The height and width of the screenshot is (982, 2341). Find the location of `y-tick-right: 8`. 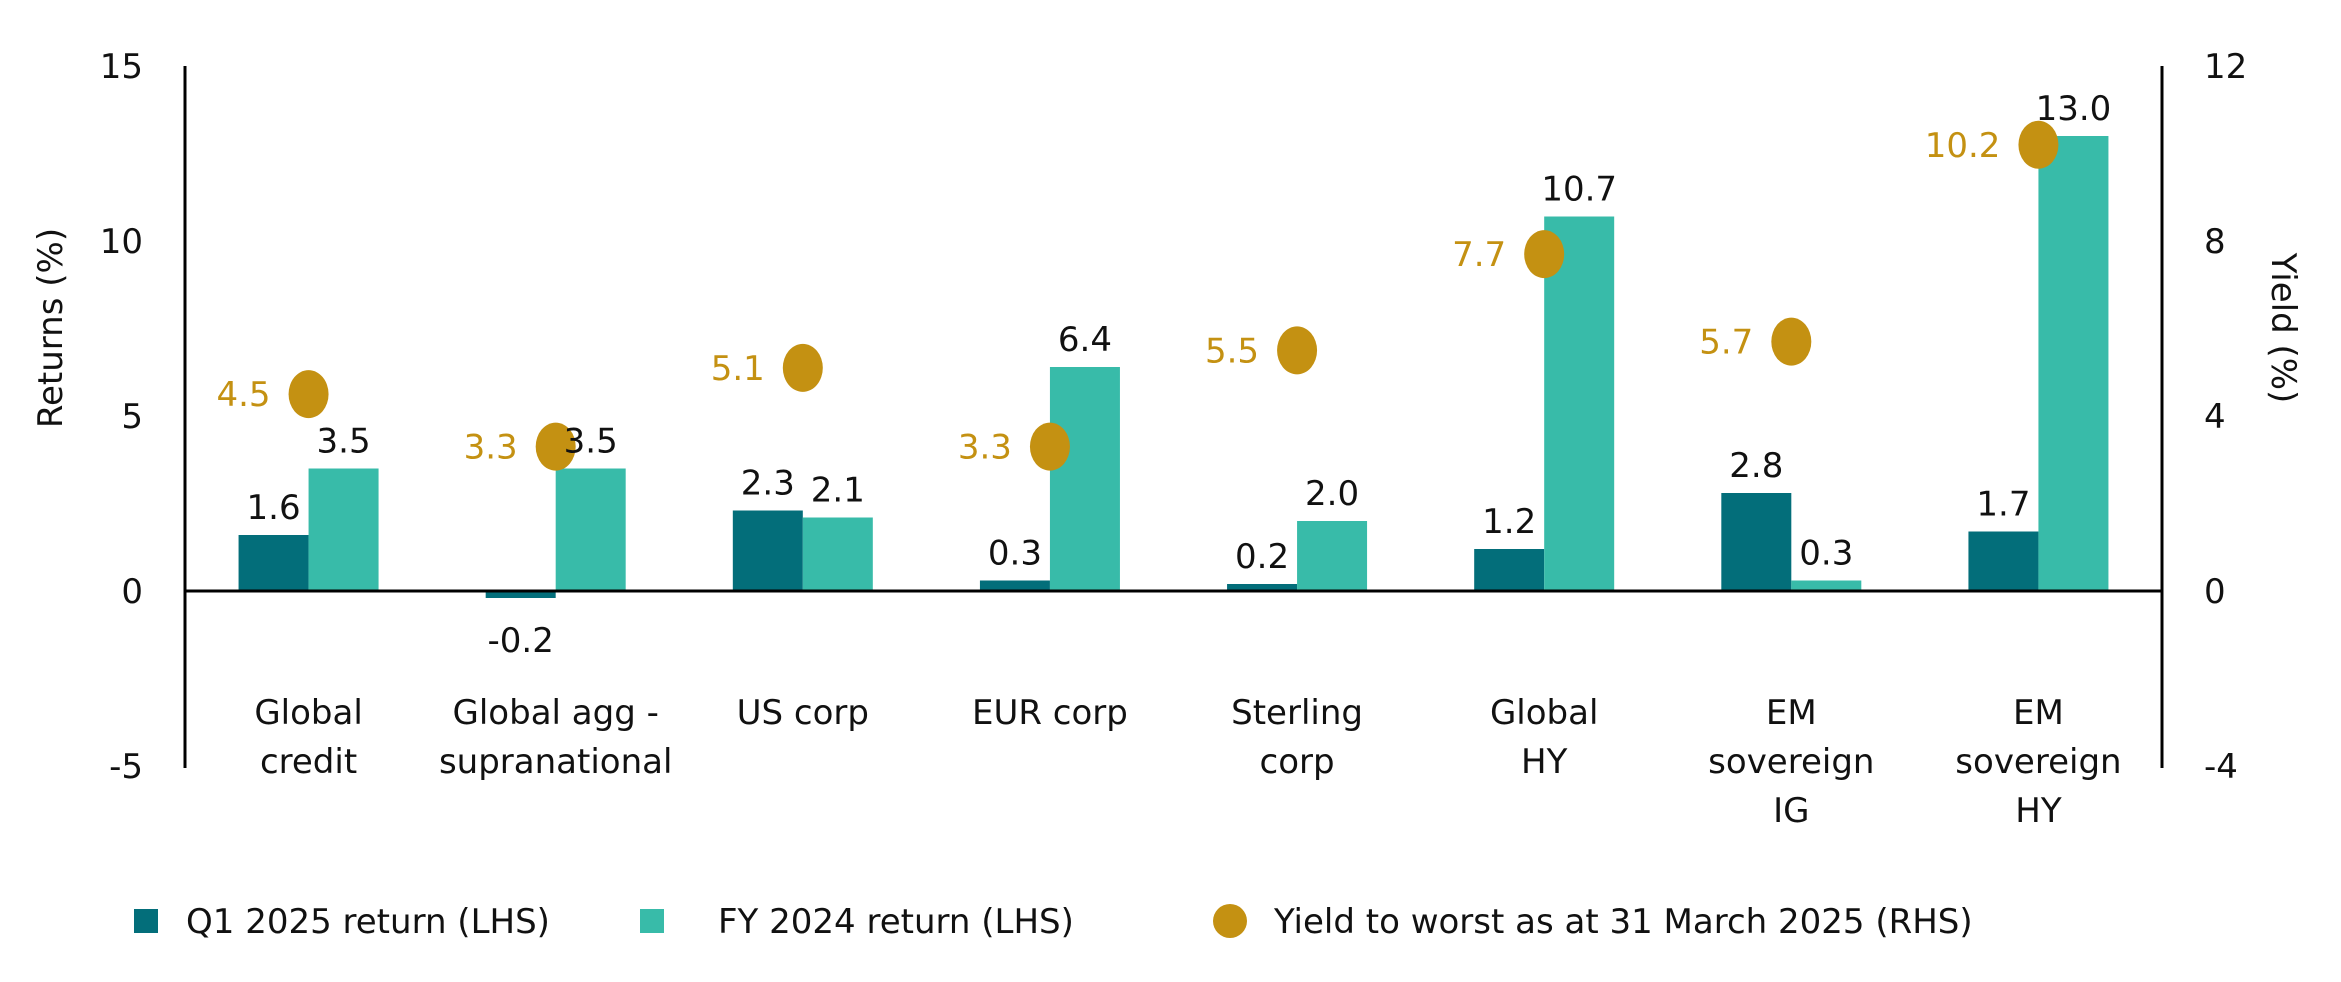

y-tick-right: 8 is located at coordinates (2215, 242).